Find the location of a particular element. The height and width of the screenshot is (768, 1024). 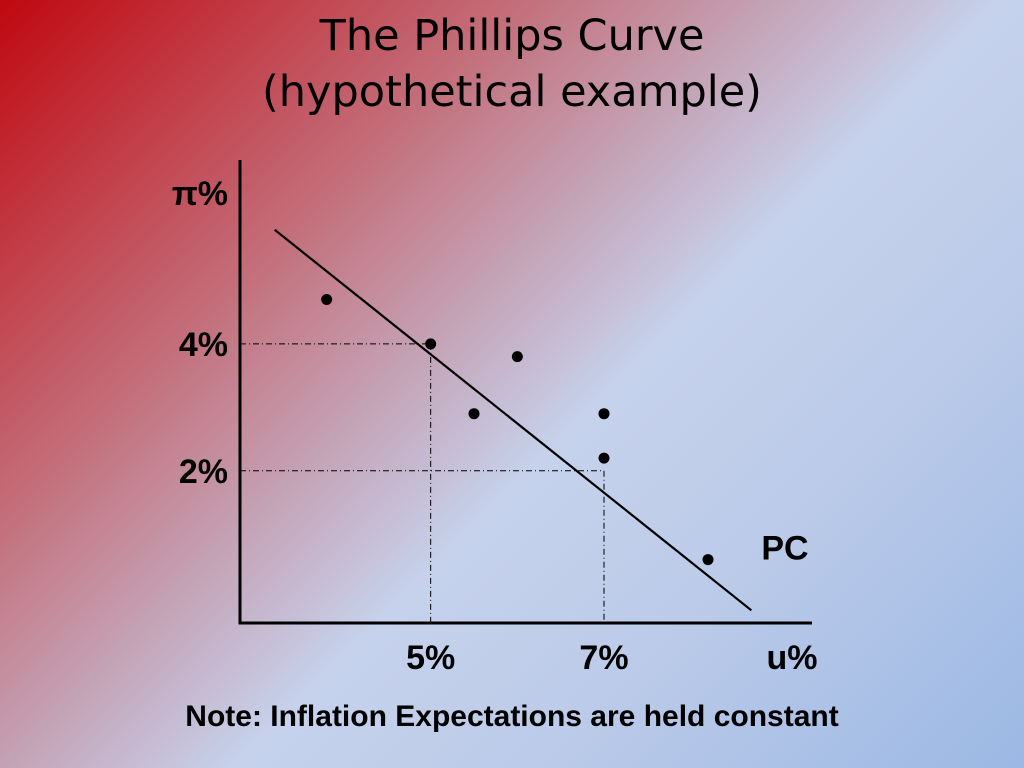

y-tick-label-1: 2% is located at coordinates (203, 472).